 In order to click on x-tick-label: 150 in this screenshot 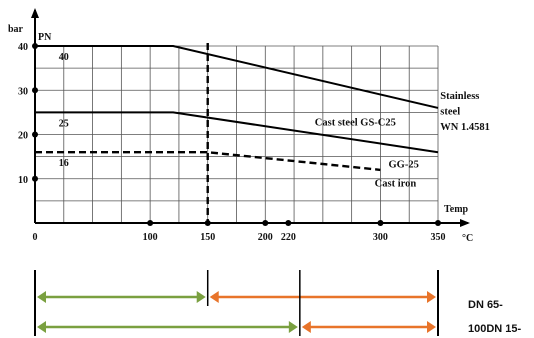, I will do `click(207, 237)`.